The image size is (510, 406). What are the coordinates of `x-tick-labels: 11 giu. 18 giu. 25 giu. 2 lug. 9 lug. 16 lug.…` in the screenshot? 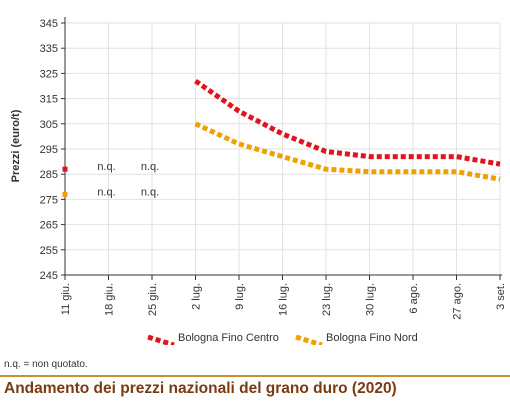 It's located at (283, 301).